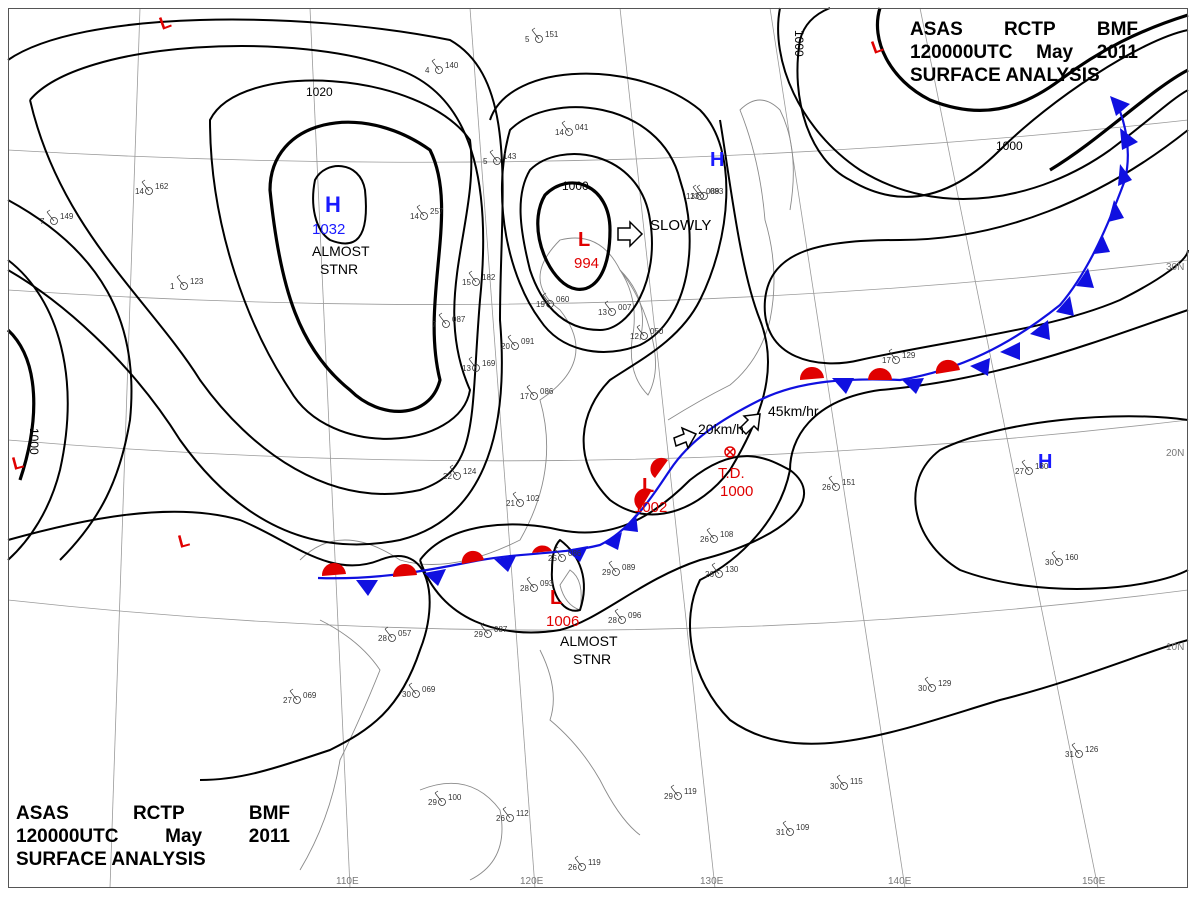  What do you see at coordinates (153, 836) in the screenshot?
I see `title-row: 120000UTC May 2011` at bounding box center [153, 836].